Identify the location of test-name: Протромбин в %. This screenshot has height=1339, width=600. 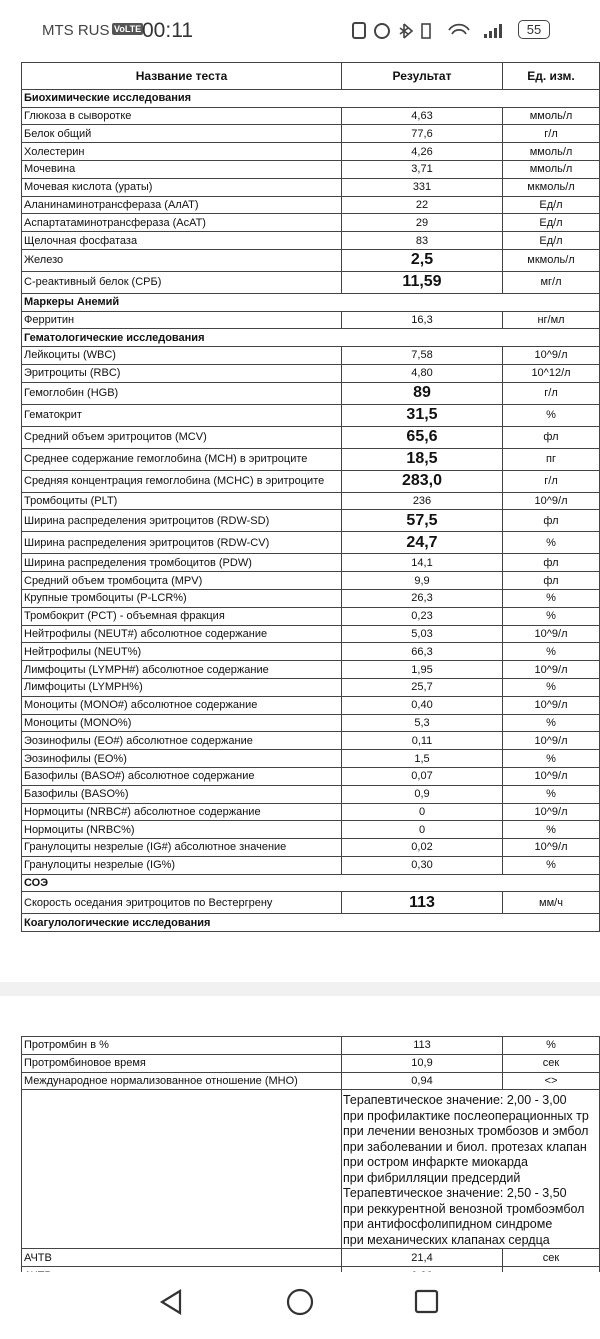
(181, 1045).